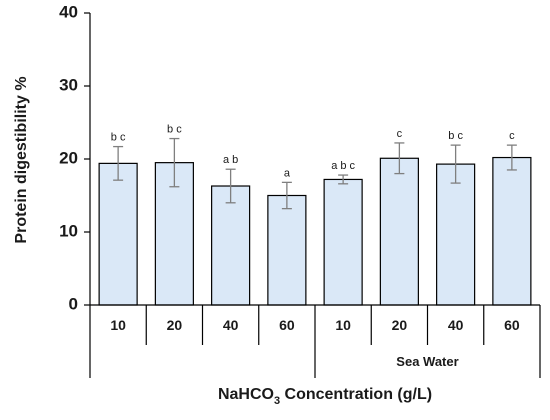 The image size is (550, 420). Describe the element at coordinates (343, 166) in the screenshot. I see `significance-label: a b c` at that location.